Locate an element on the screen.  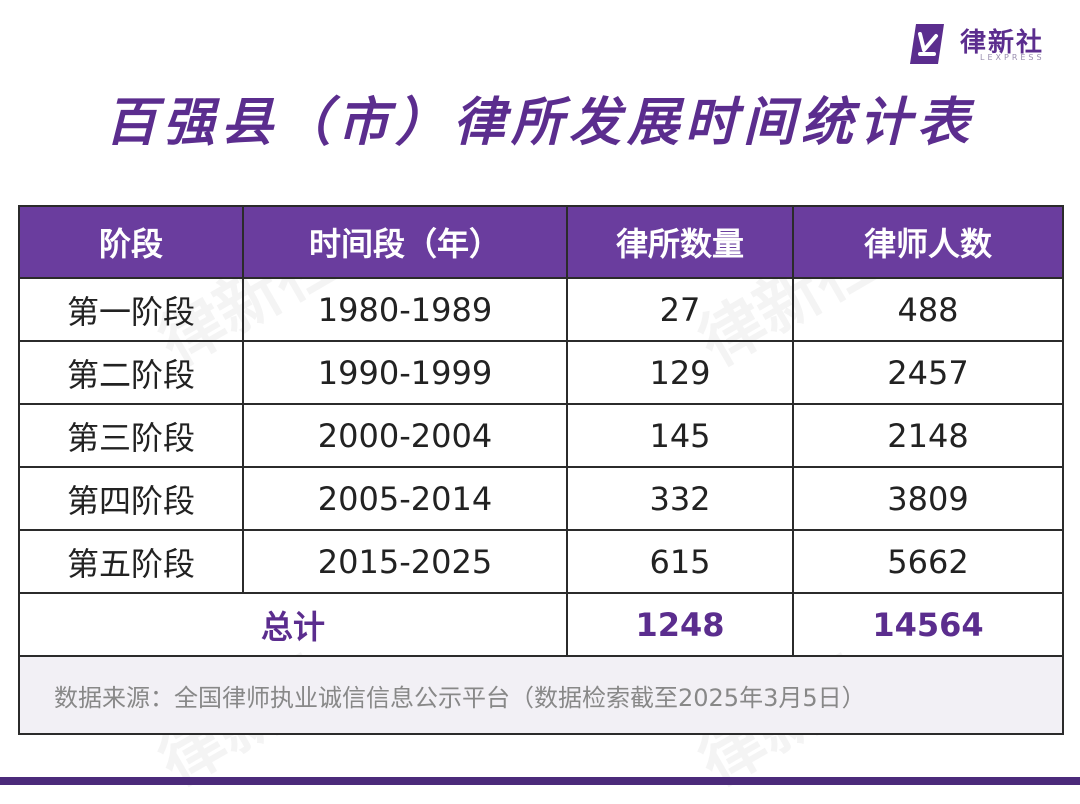
firm-count-cell: 615 is located at coordinates (680, 561).